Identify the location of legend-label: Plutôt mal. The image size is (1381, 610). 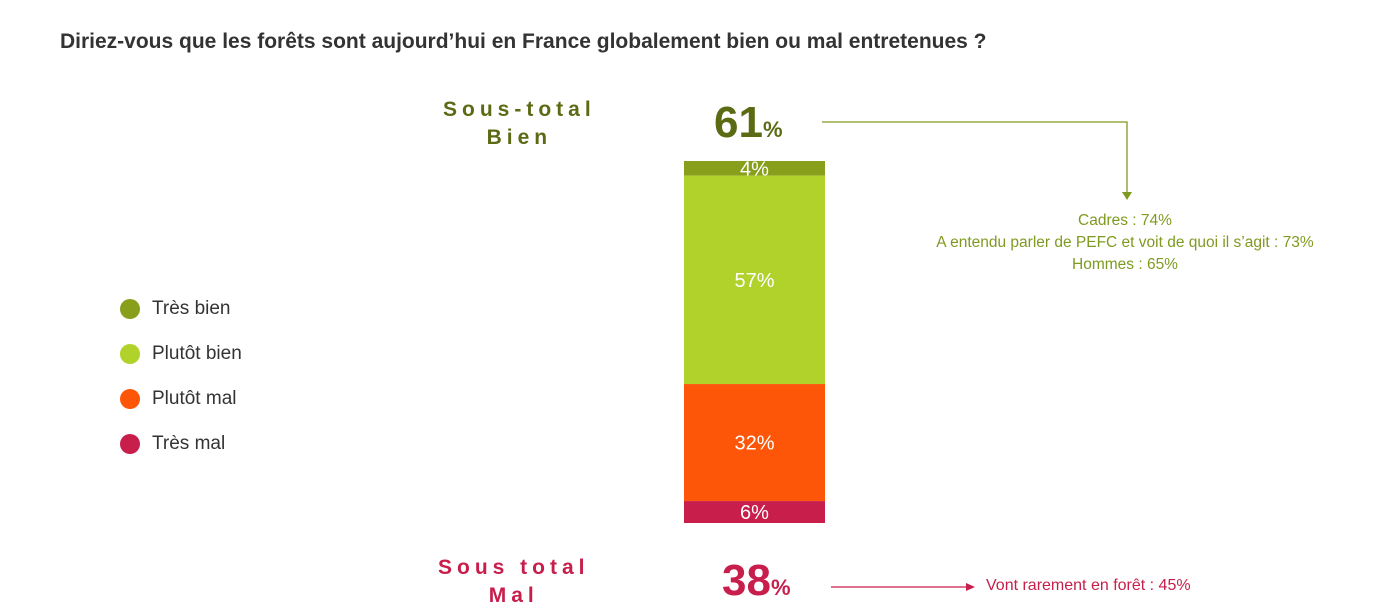
(194, 398).